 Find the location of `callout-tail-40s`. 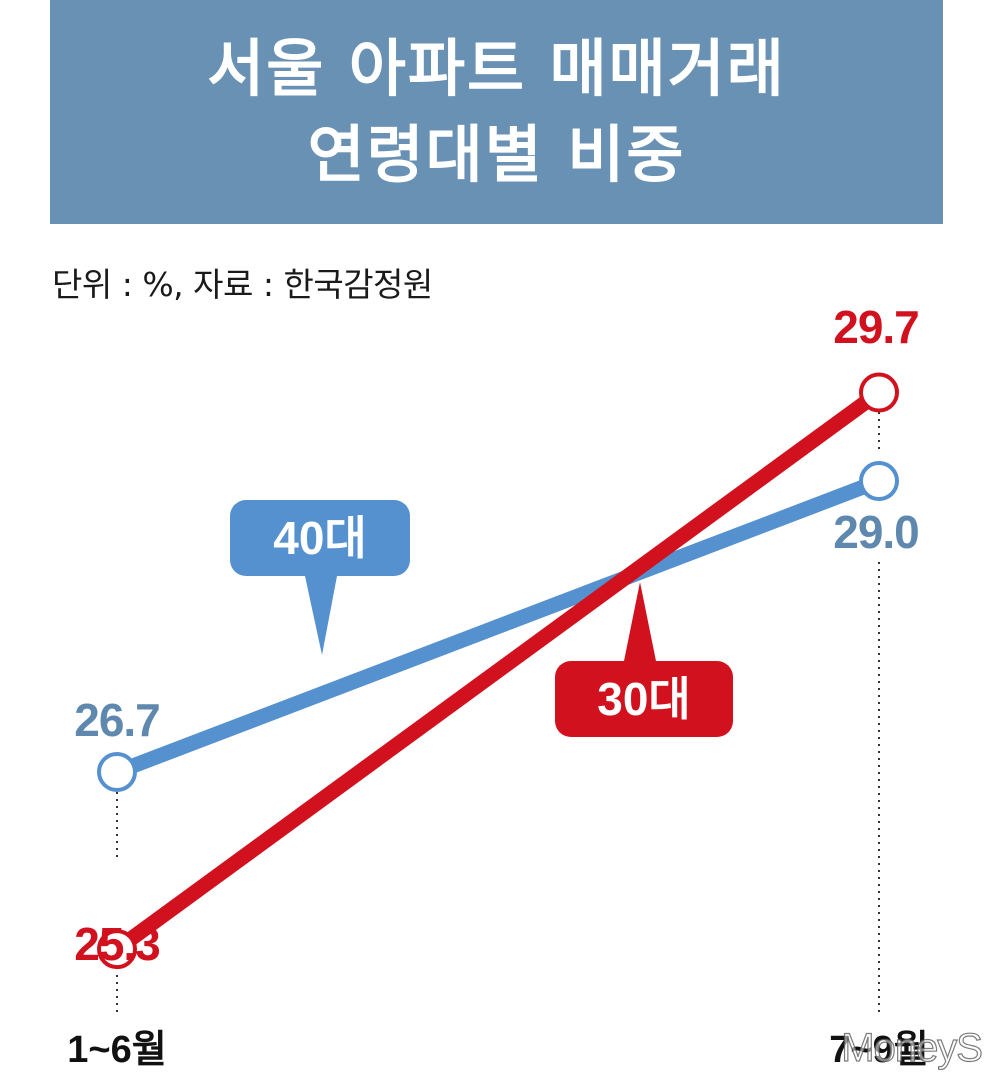

callout-tail-40s is located at coordinates (321, 615).